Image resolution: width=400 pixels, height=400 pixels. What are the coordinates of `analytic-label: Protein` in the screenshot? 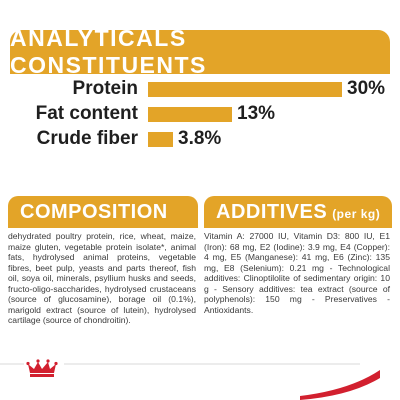 It's located at (105, 88).